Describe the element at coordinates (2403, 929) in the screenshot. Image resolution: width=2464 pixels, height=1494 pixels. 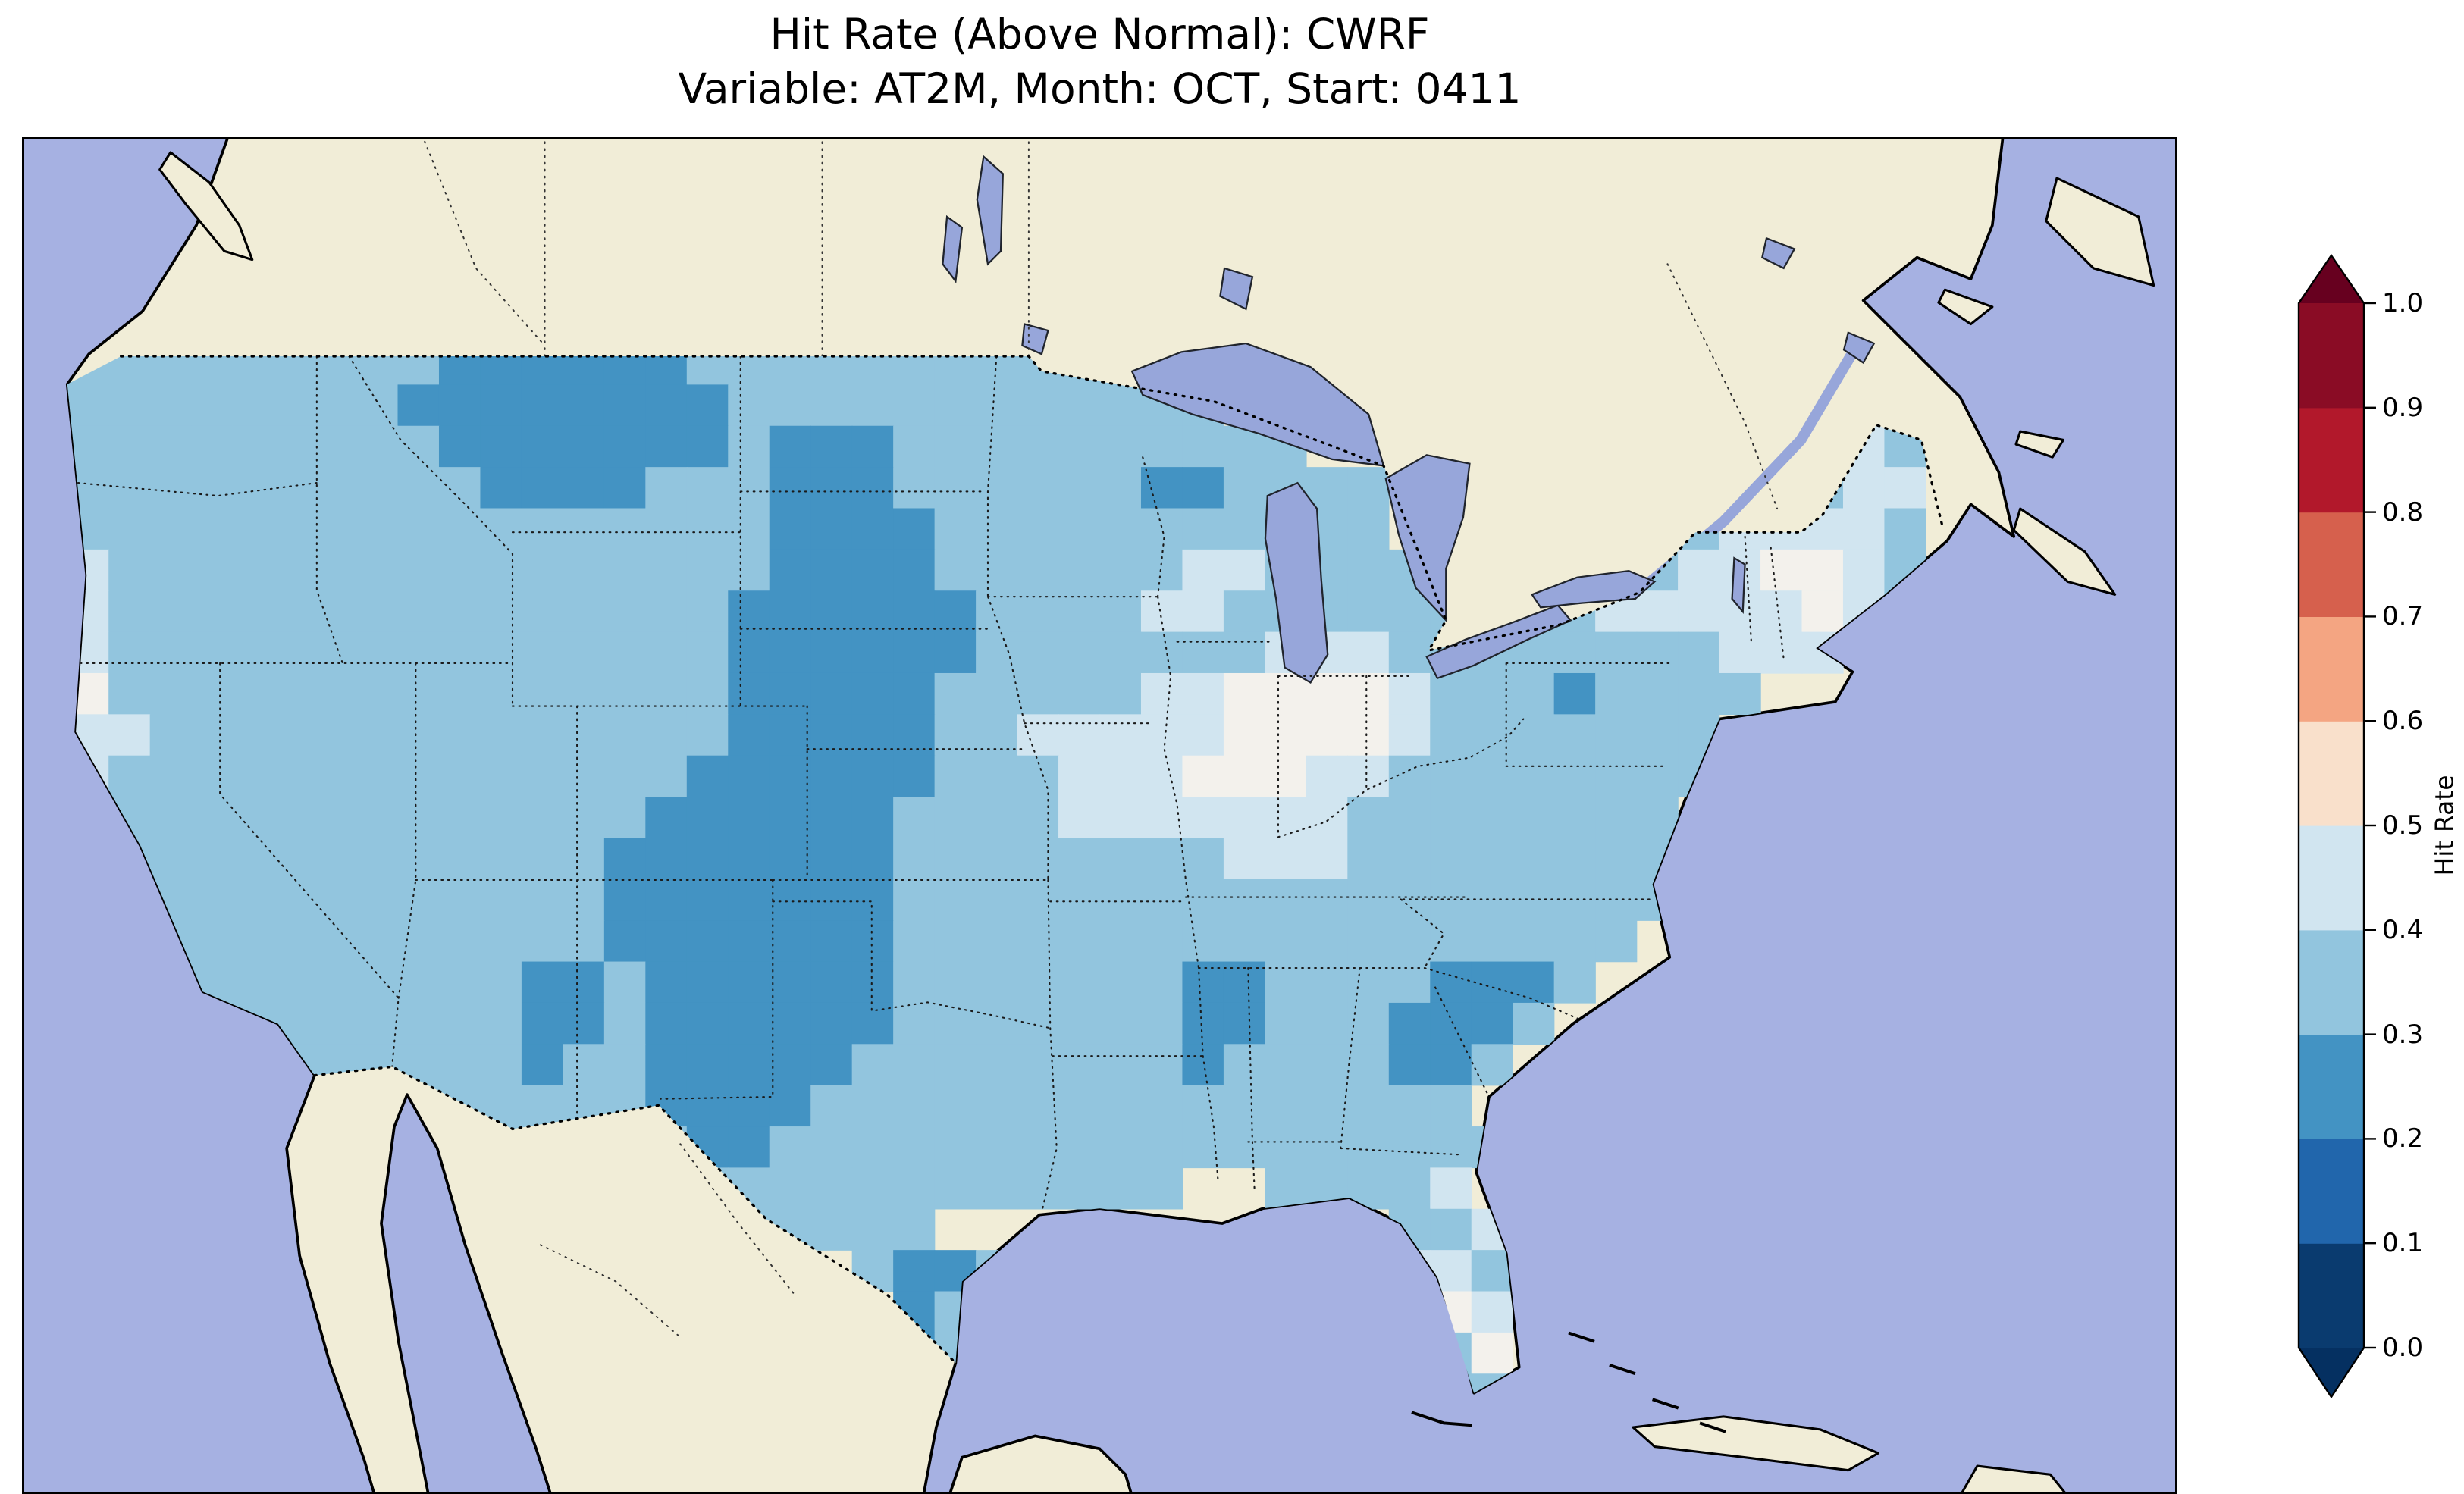
I see `colorbar-tick-label: 0.4` at that location.